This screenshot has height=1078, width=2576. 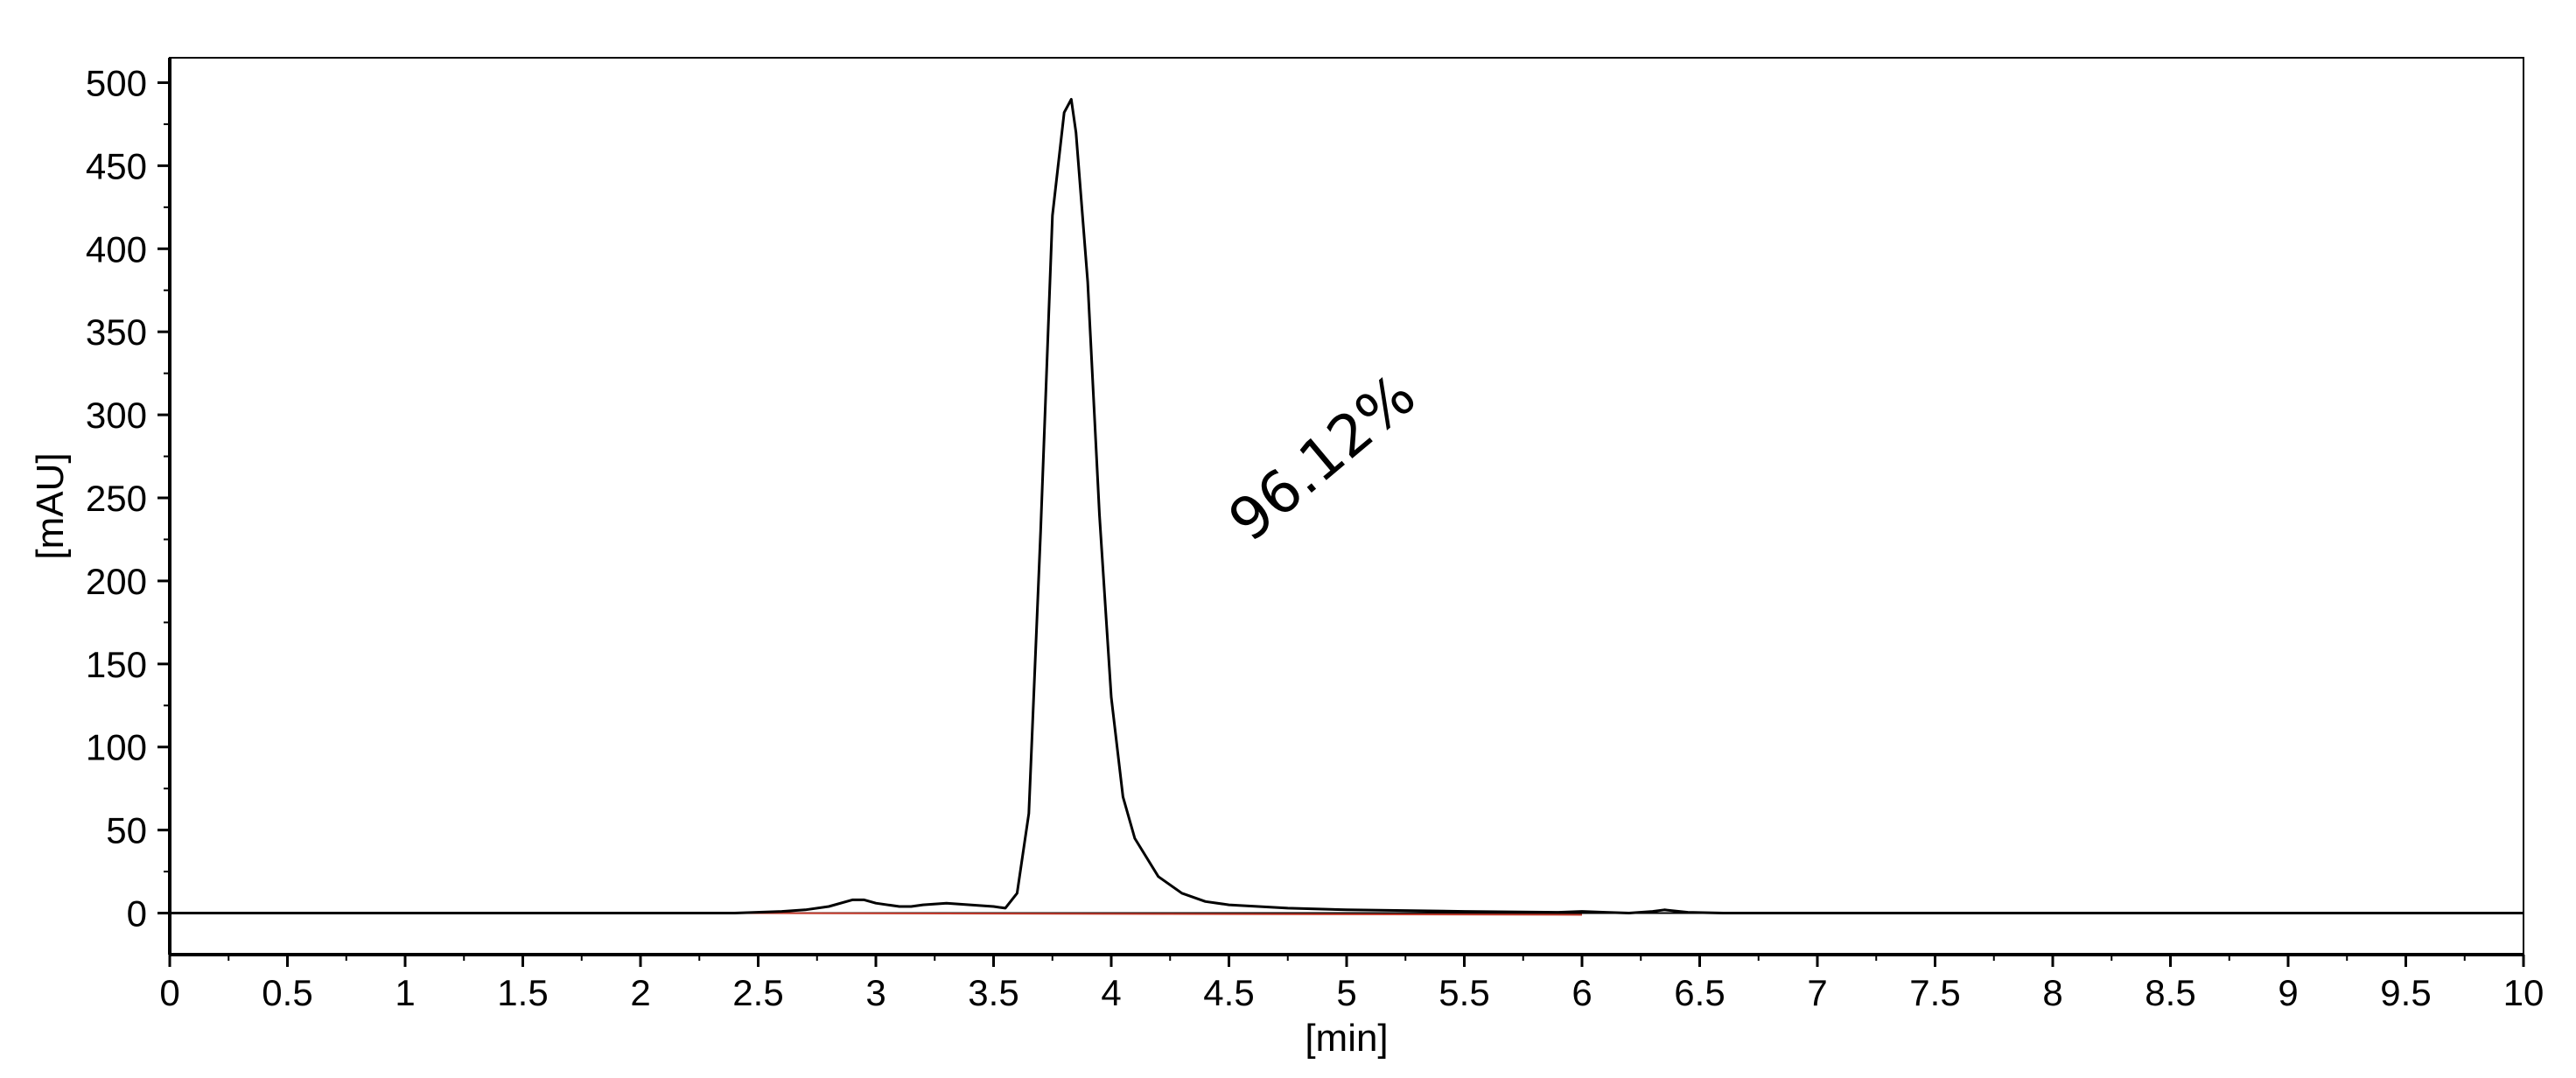 What do you see at coordinates (1228, 992) in the screenshot?
I see `x-tick-label: 4.5` at bounding box center [1228, 992].